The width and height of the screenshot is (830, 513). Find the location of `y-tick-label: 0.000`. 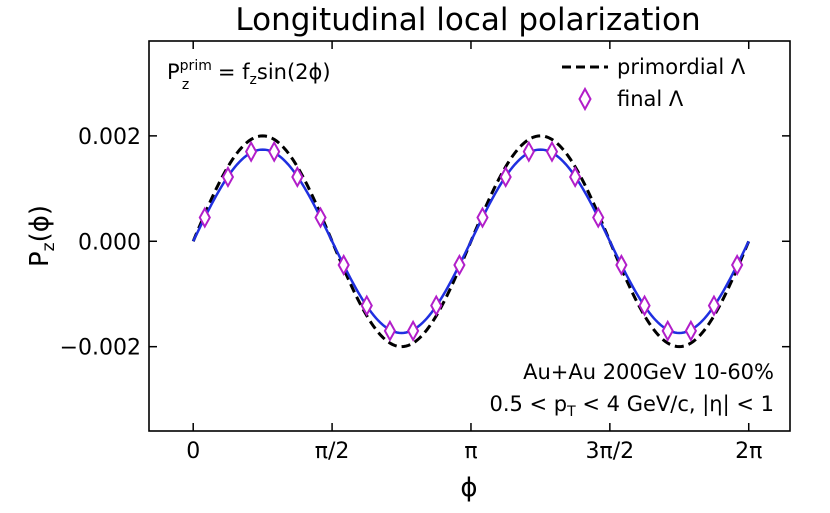

y-tick-label: 0.000 is located at coordinates (109, 242).